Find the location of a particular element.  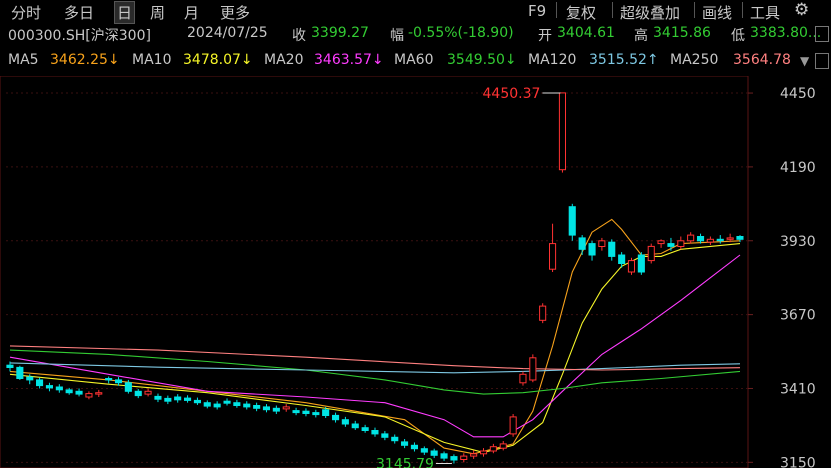

ma20-label: MA20 is located at coordinates (284, 60).